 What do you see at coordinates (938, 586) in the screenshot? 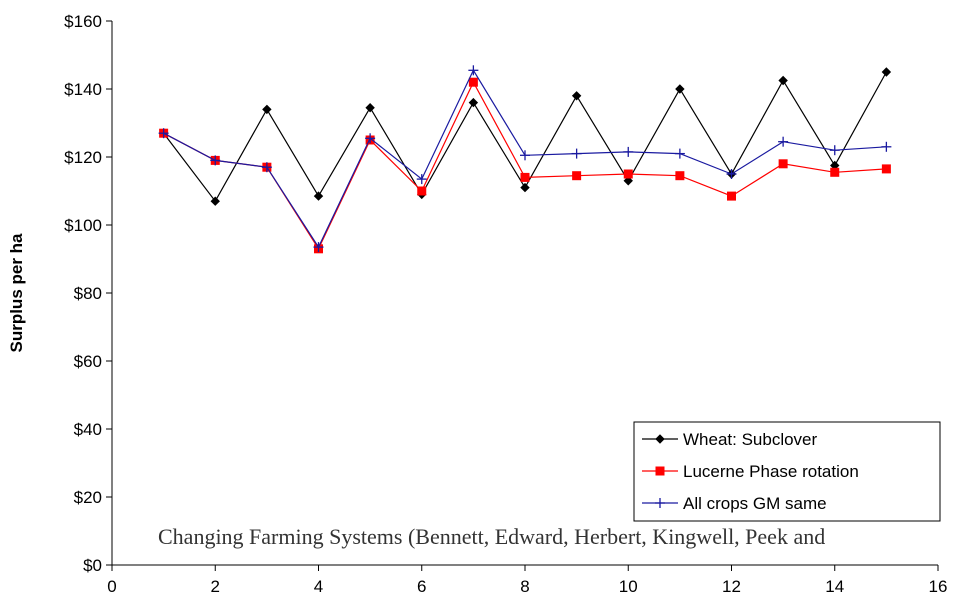
I see `x-tick-label: 16` at bounding box center [938, 586].